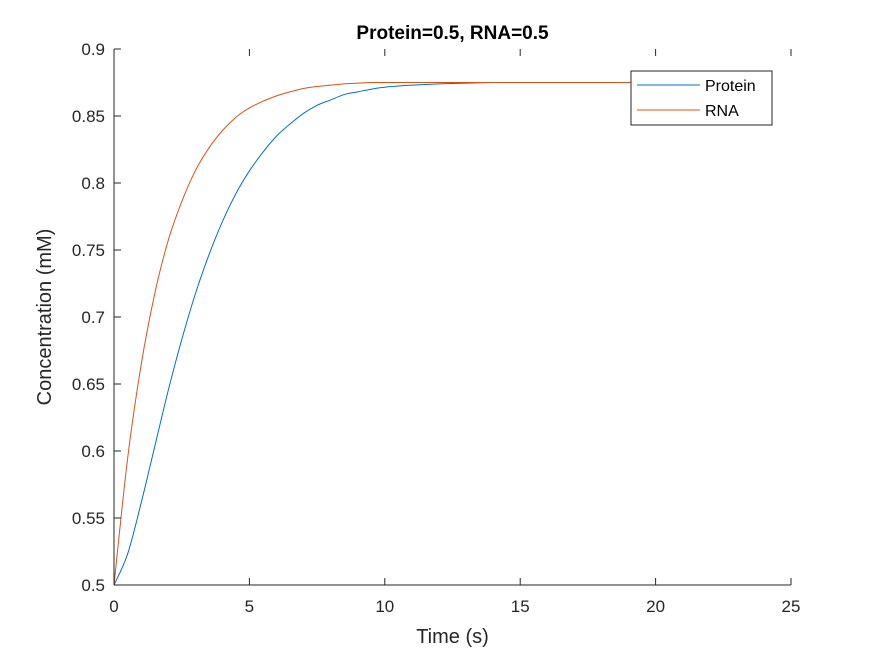 The width and height of the screenshot is (875, 656). I want to click on chart-title: Protein=0.5, RNA=0.5, so click(452, 33).